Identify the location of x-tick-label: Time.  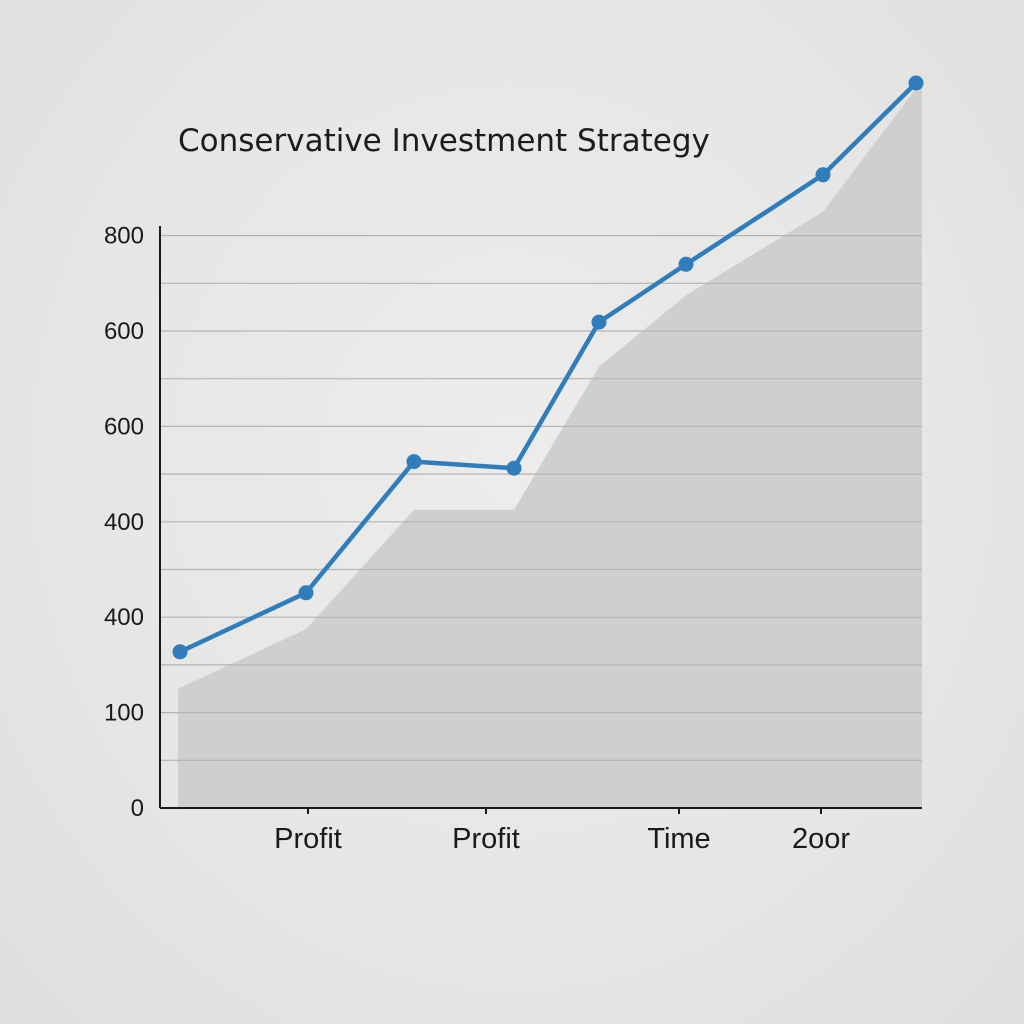
(678, 839).